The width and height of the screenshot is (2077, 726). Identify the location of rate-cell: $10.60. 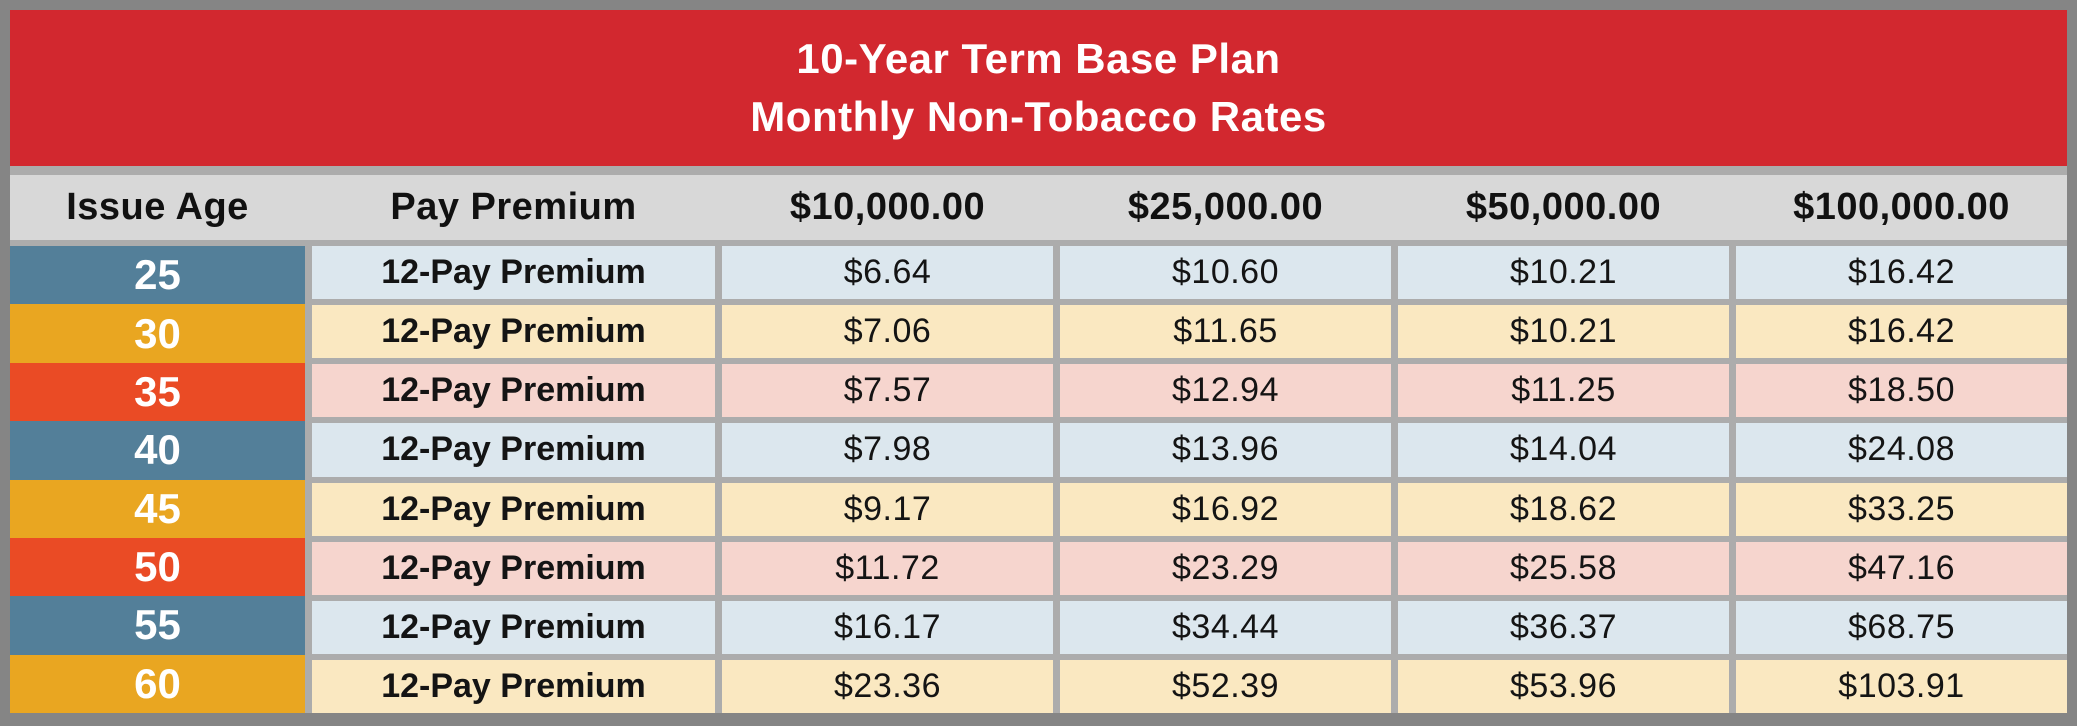
(1225, 273).